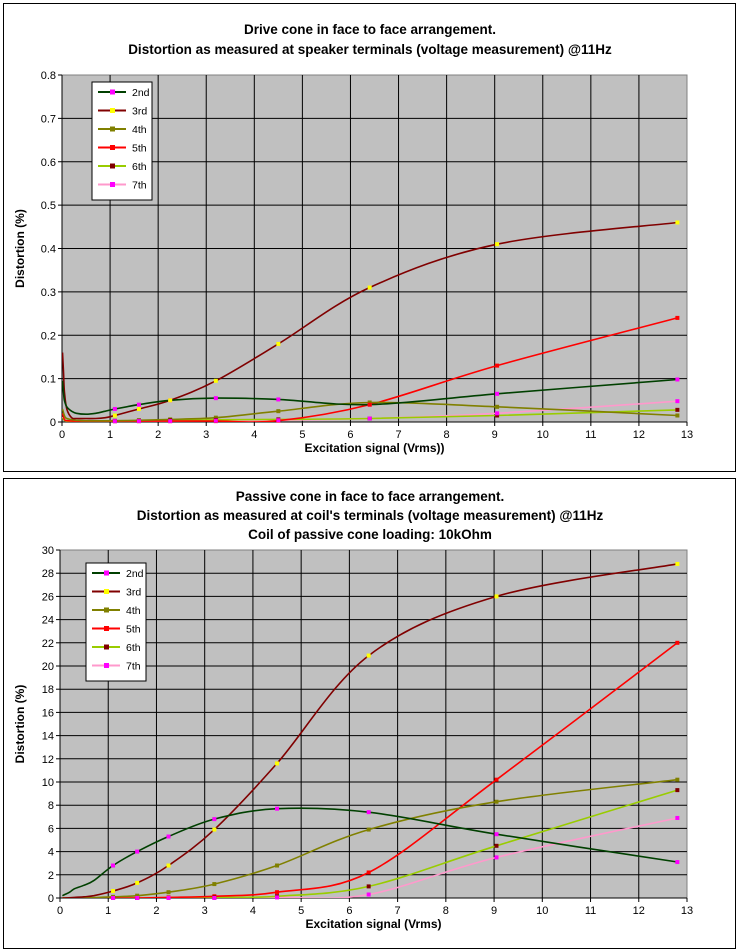  Describe the element at coordinates (398, 911) in the screenshot. I see `chart2-x-tick-label-7: 7` at that location.